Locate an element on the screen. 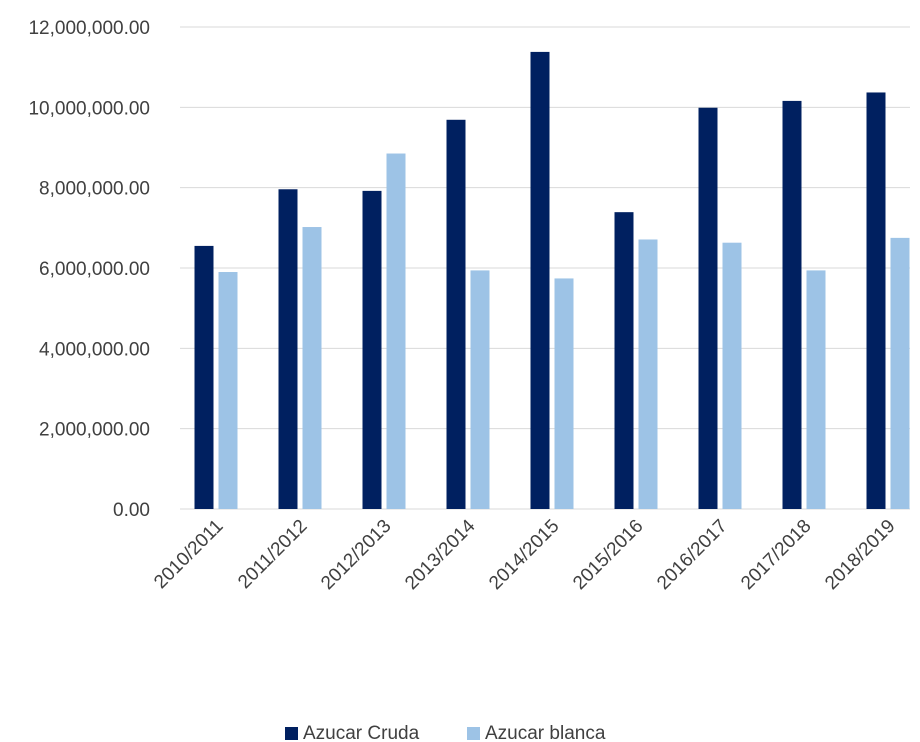 Image resolution: width=920 pixels, height=742 pixels. legend: Azucar Cruda Azucar blanca is located at coordinates (445, 732).